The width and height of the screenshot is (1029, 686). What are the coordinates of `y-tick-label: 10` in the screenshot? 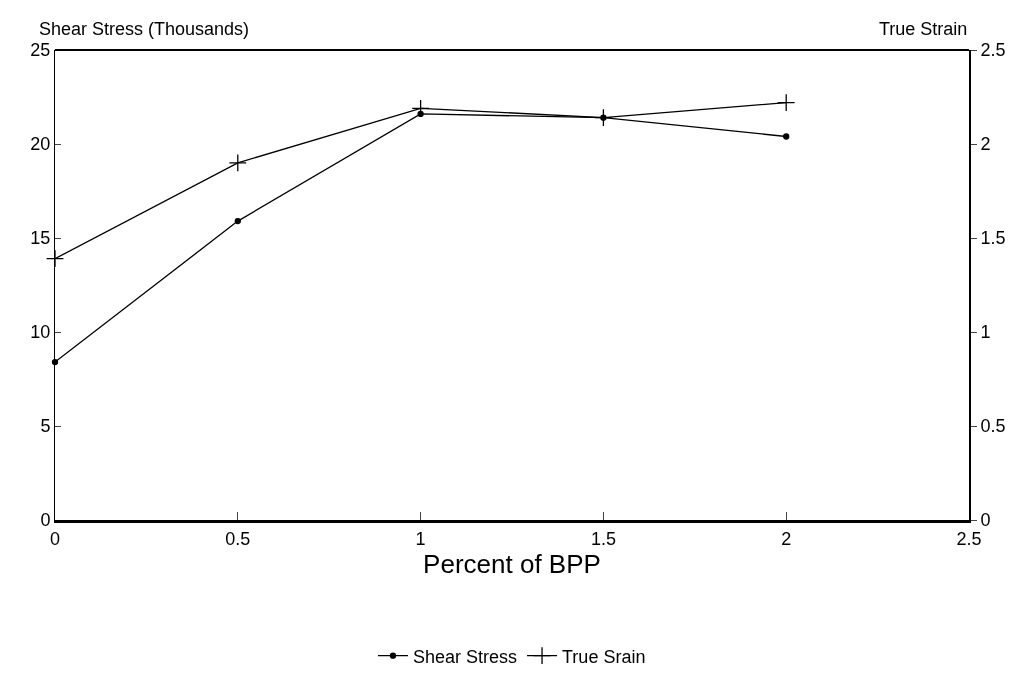 It's located at (40, 332).